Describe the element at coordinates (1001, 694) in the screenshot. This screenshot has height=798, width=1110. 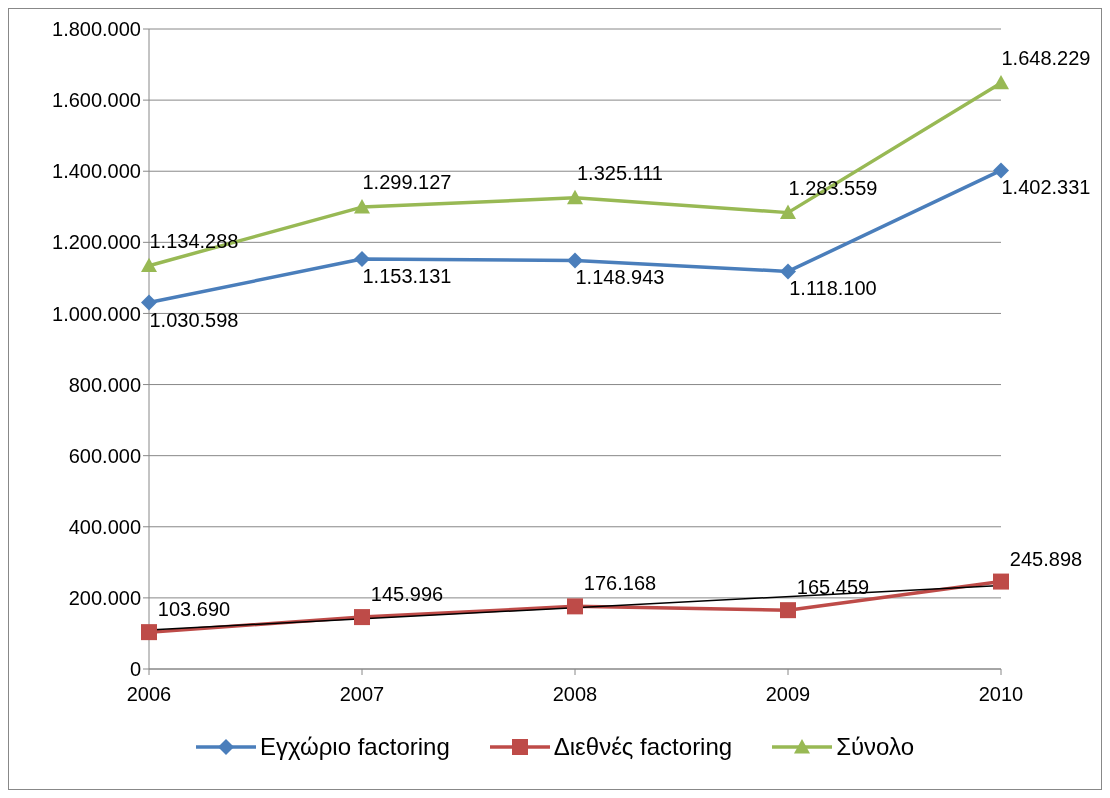
I see `x-tick-label: 2010` at that location.